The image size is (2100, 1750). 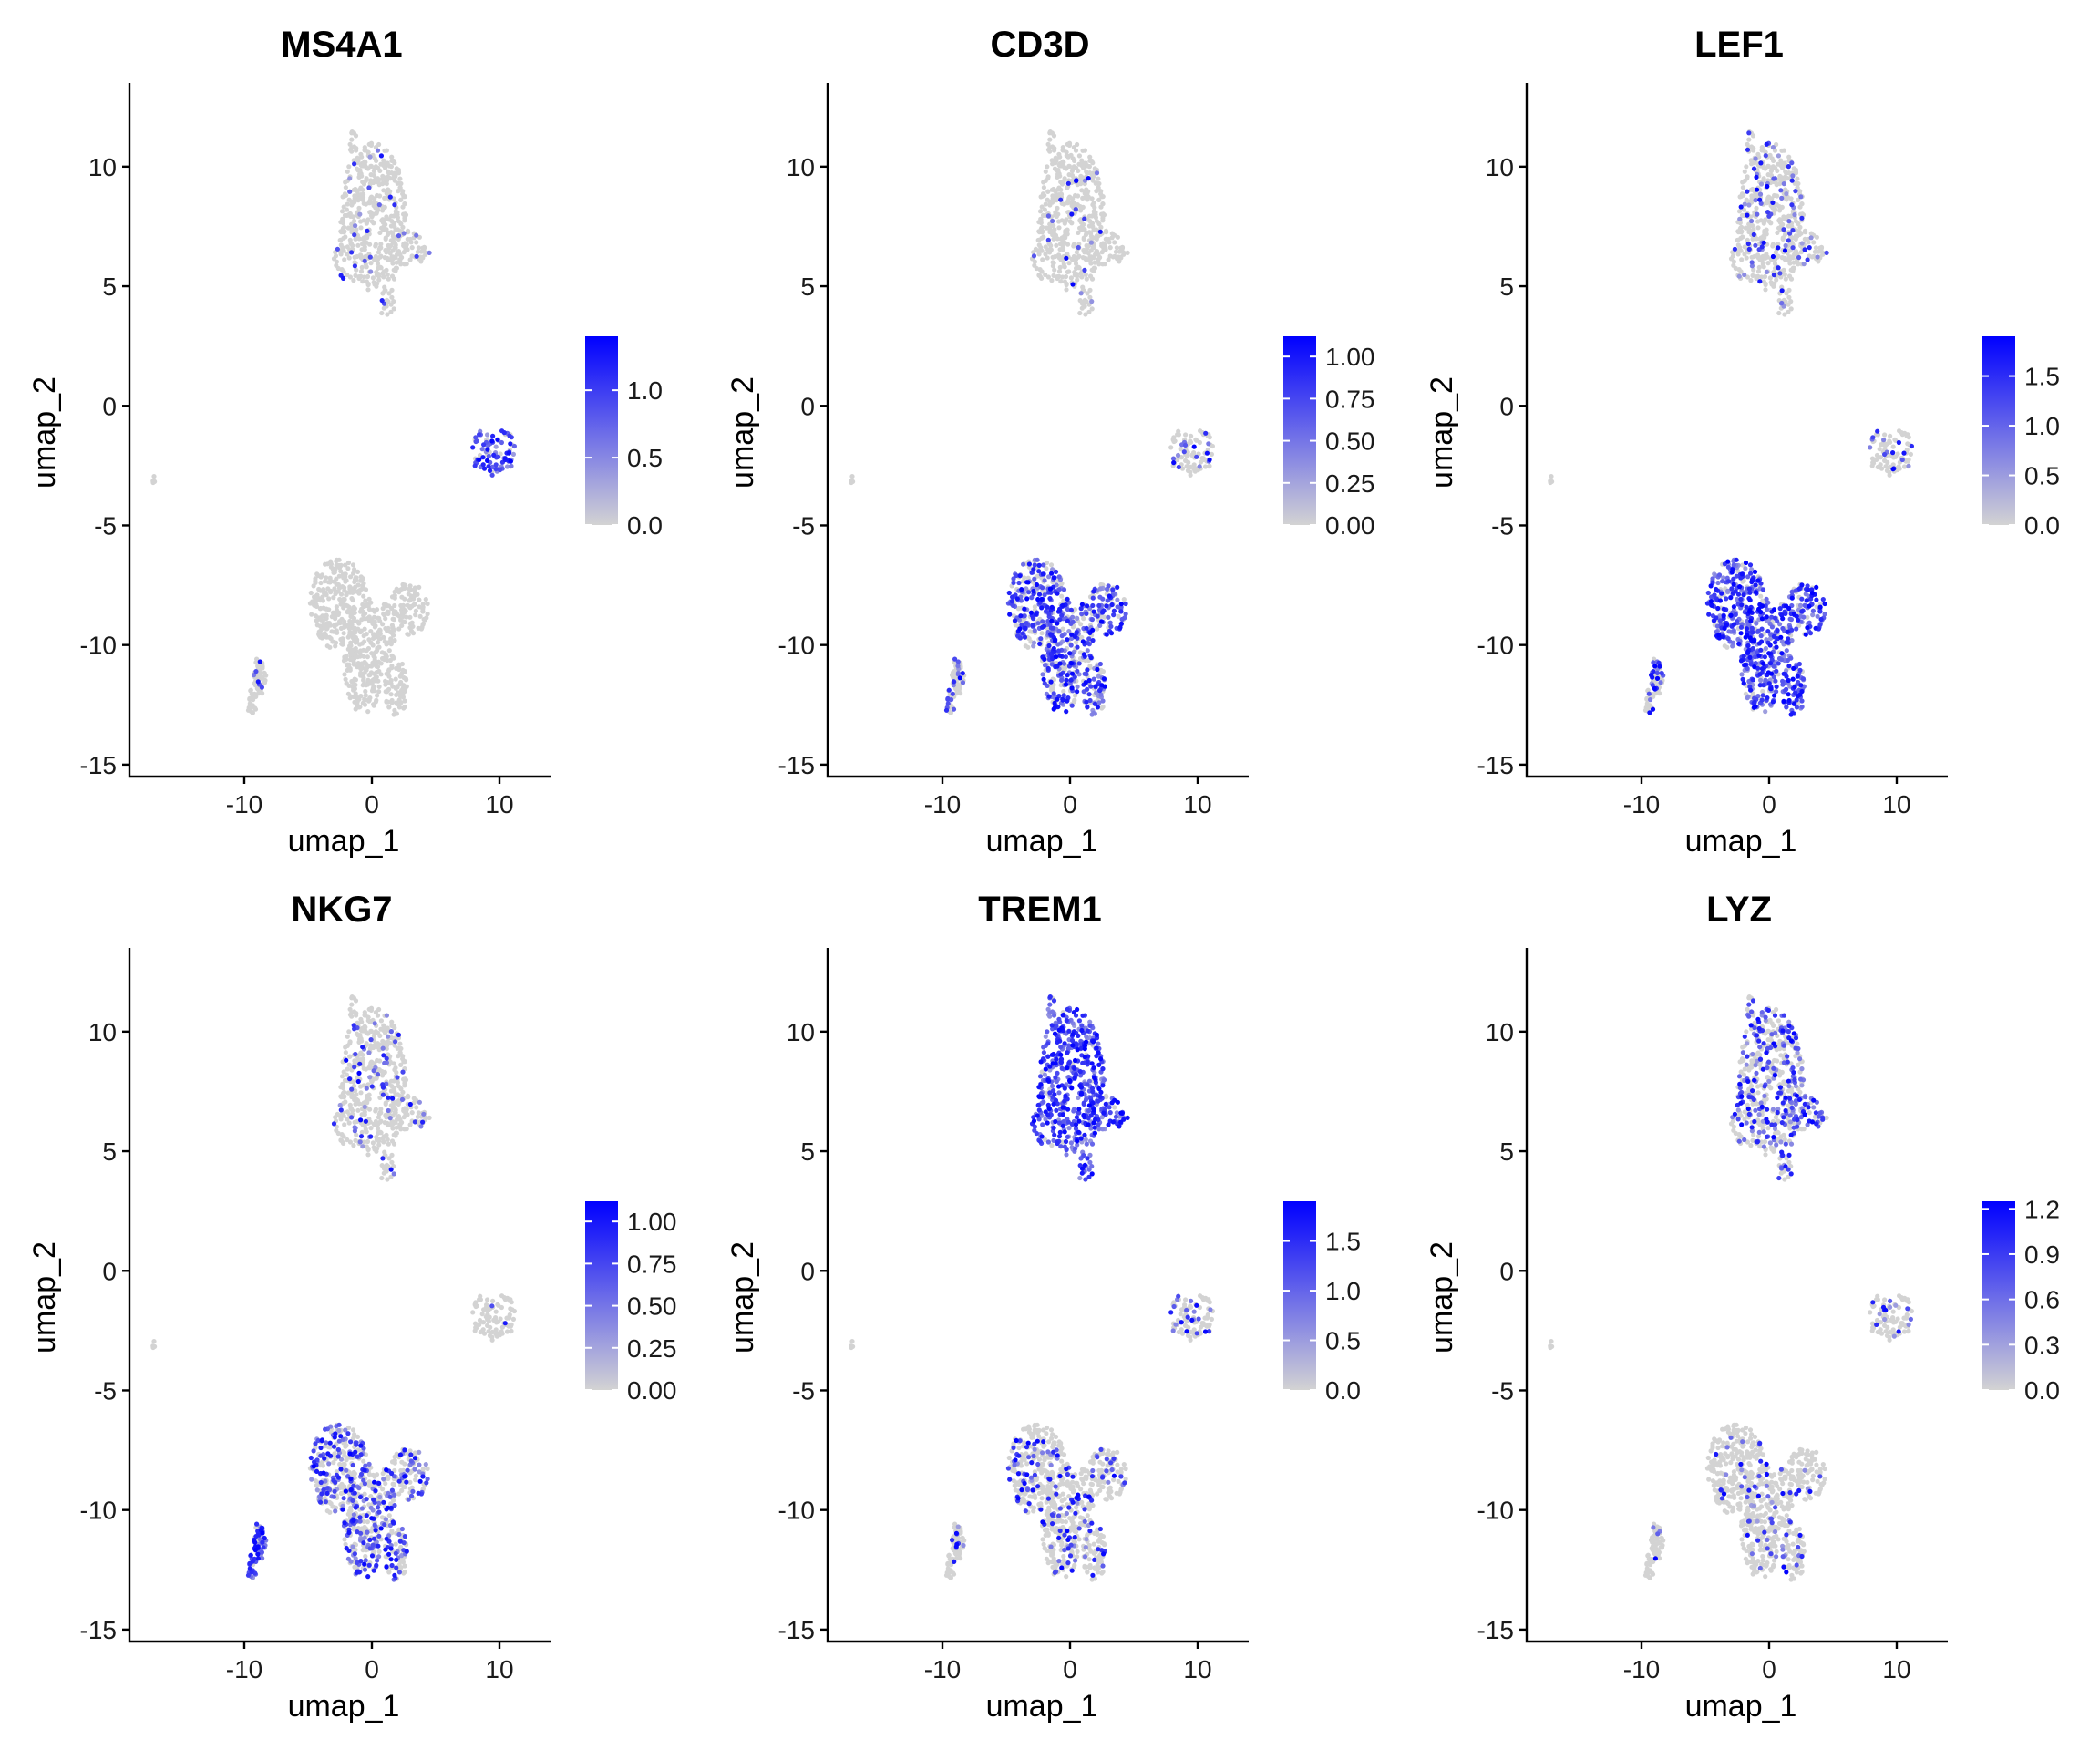 What do you see at coordinates (1350, 357) in the screenshot?
I see `colorbar-label: 1.00` at bounding box center [1350, 357].